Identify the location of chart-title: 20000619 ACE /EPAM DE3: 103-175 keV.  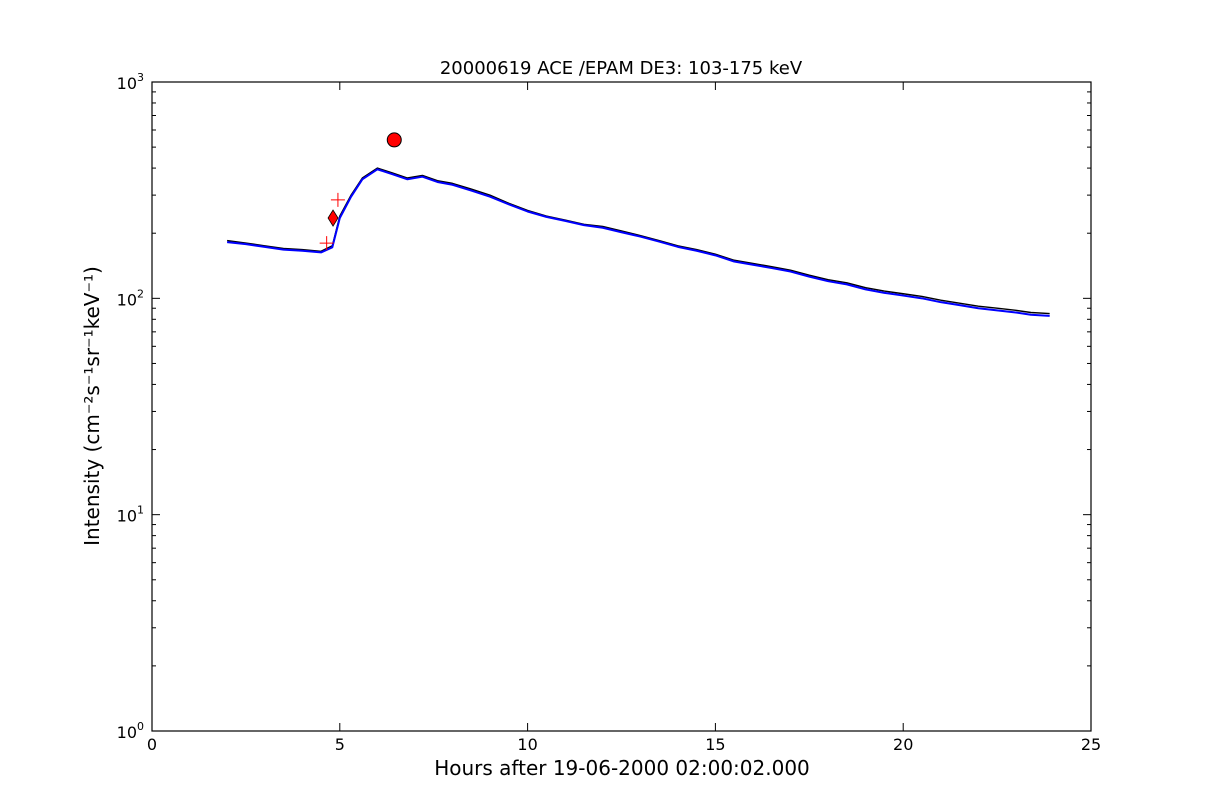
(621, 68).